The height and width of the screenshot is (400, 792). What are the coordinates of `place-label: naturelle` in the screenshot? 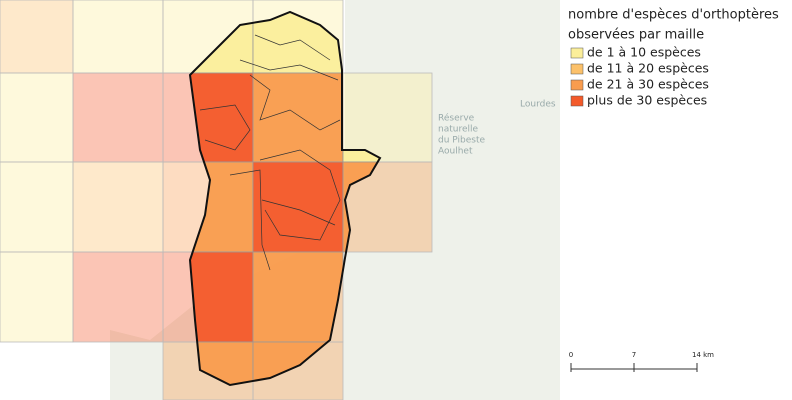 It's located at (458, 130).